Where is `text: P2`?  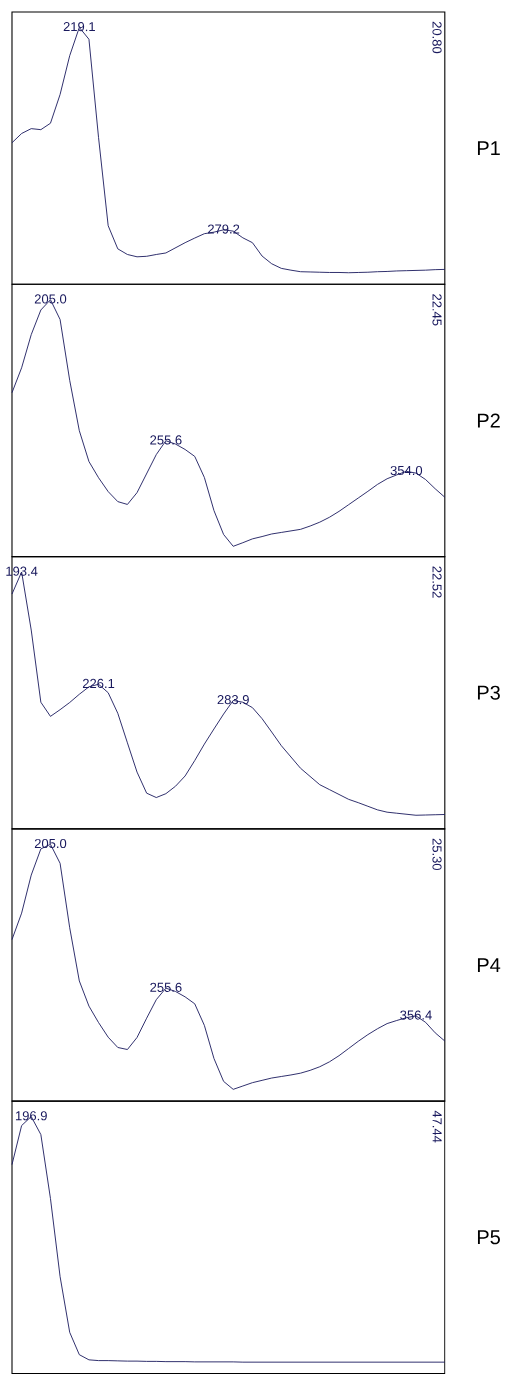 text: P2 is located at coordinates (489, 420).